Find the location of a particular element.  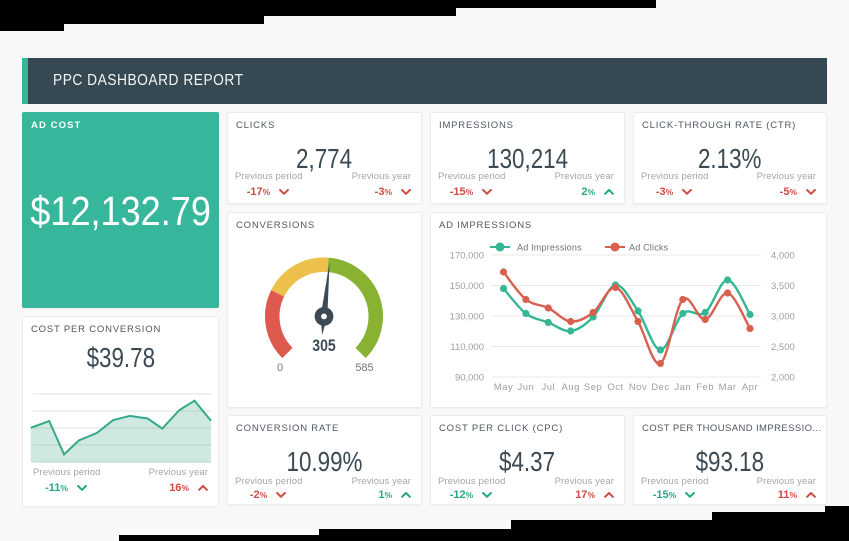

svg-text: May is located at coordinates (503, 387).